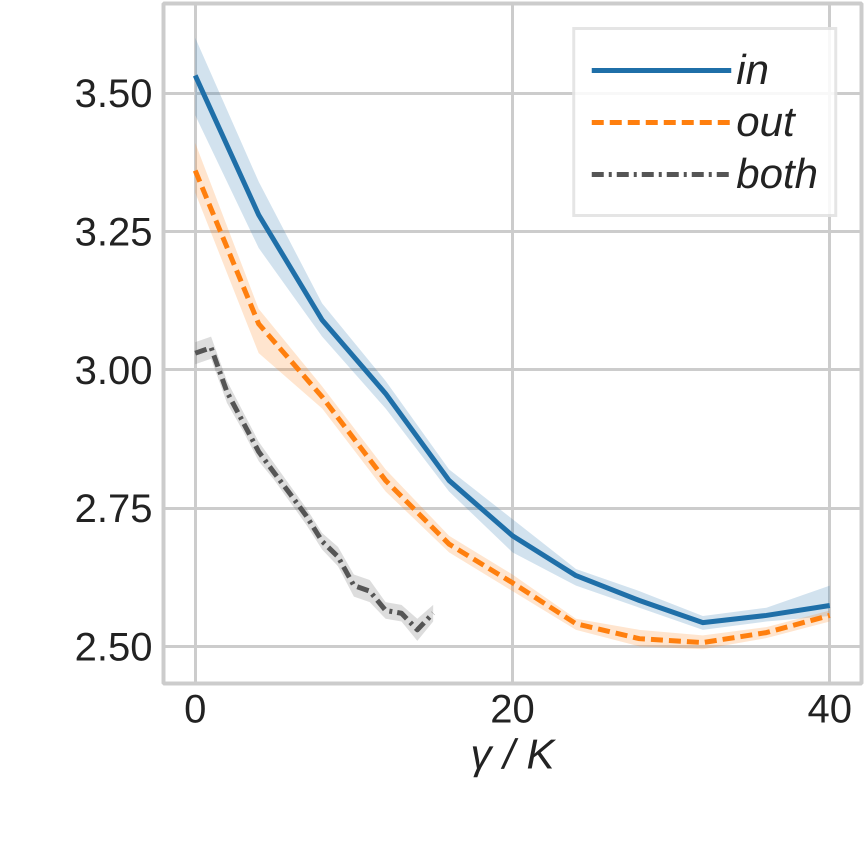 The image size is (864, 863). What do you see at coordinates (765, 122) in the screenshot?
I see `legend-label: out` at bounding box center [765, 122].